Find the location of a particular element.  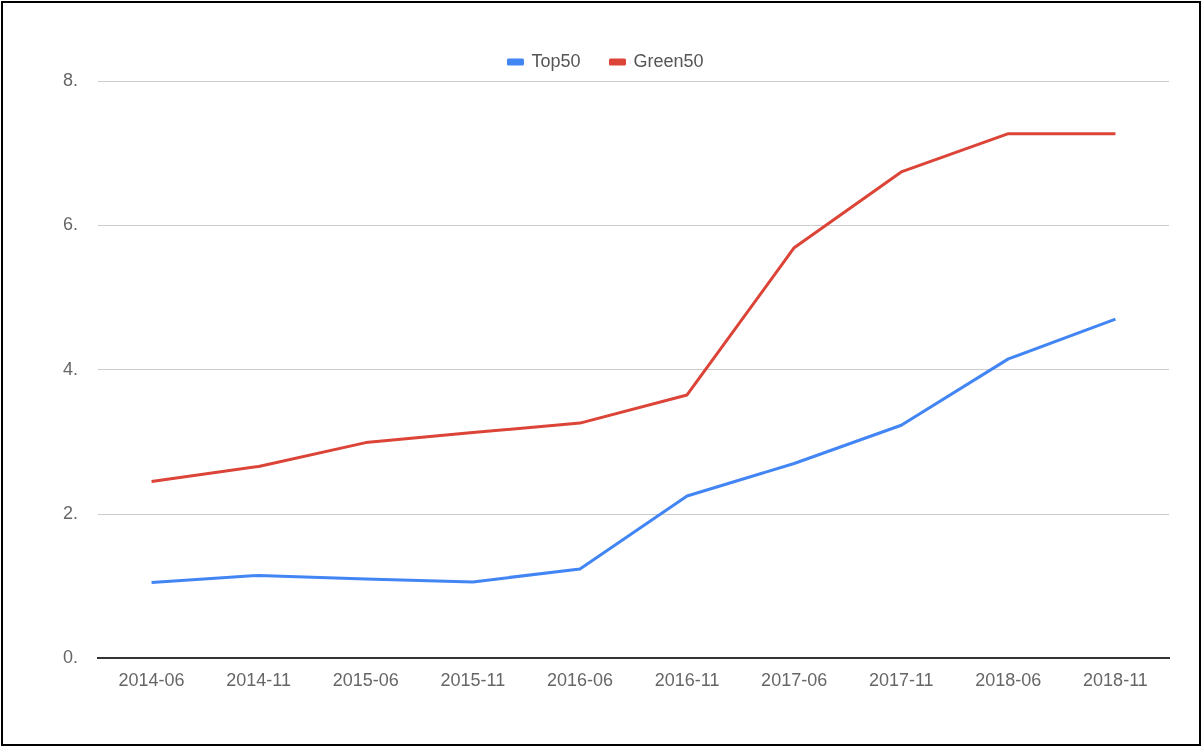

x-tick-label: 2018-06 is located at coordinates (1008, 680).